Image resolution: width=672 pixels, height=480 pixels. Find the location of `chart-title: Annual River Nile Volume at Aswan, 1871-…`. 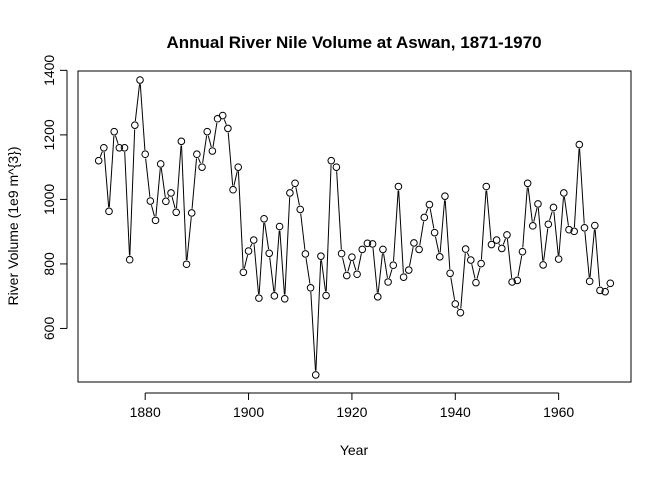

chart-title: Annual River Nile Volume at Aswan, 1871-… is located at coordinates (353, 42).